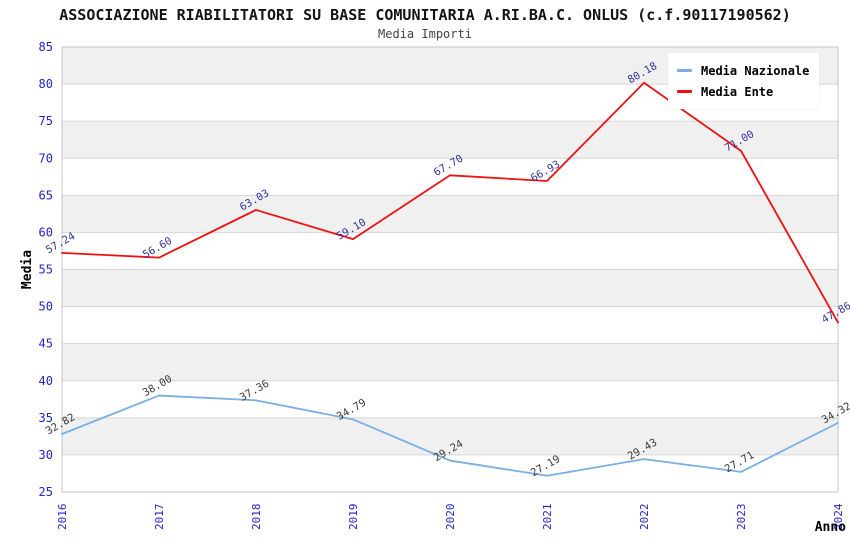 The height and width of the screenshot is (550, 850). I want to click on legend: Media Nazionale Media Ente, so click(743, 81).